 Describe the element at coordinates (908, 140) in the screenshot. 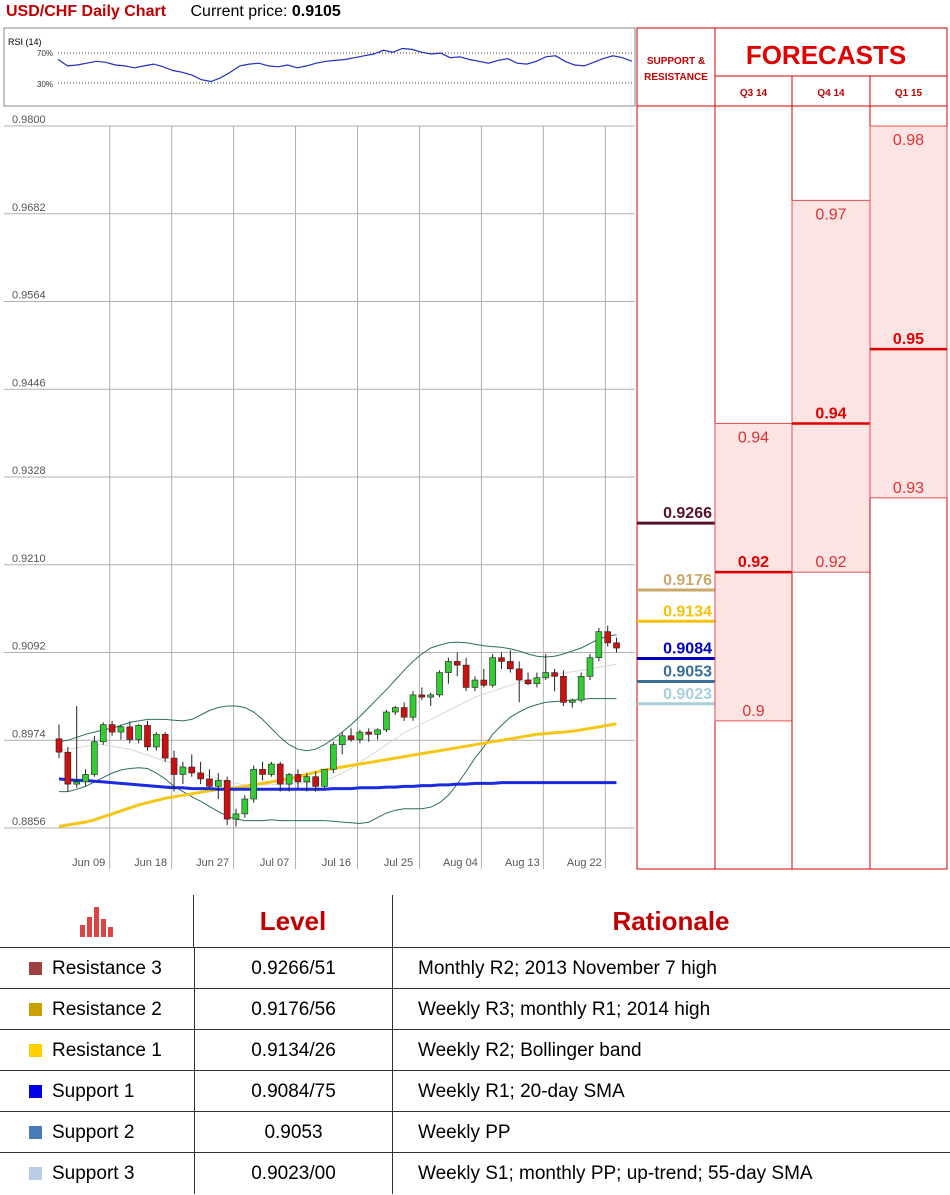

I see `forecast-high-label: 0.98` at that location.